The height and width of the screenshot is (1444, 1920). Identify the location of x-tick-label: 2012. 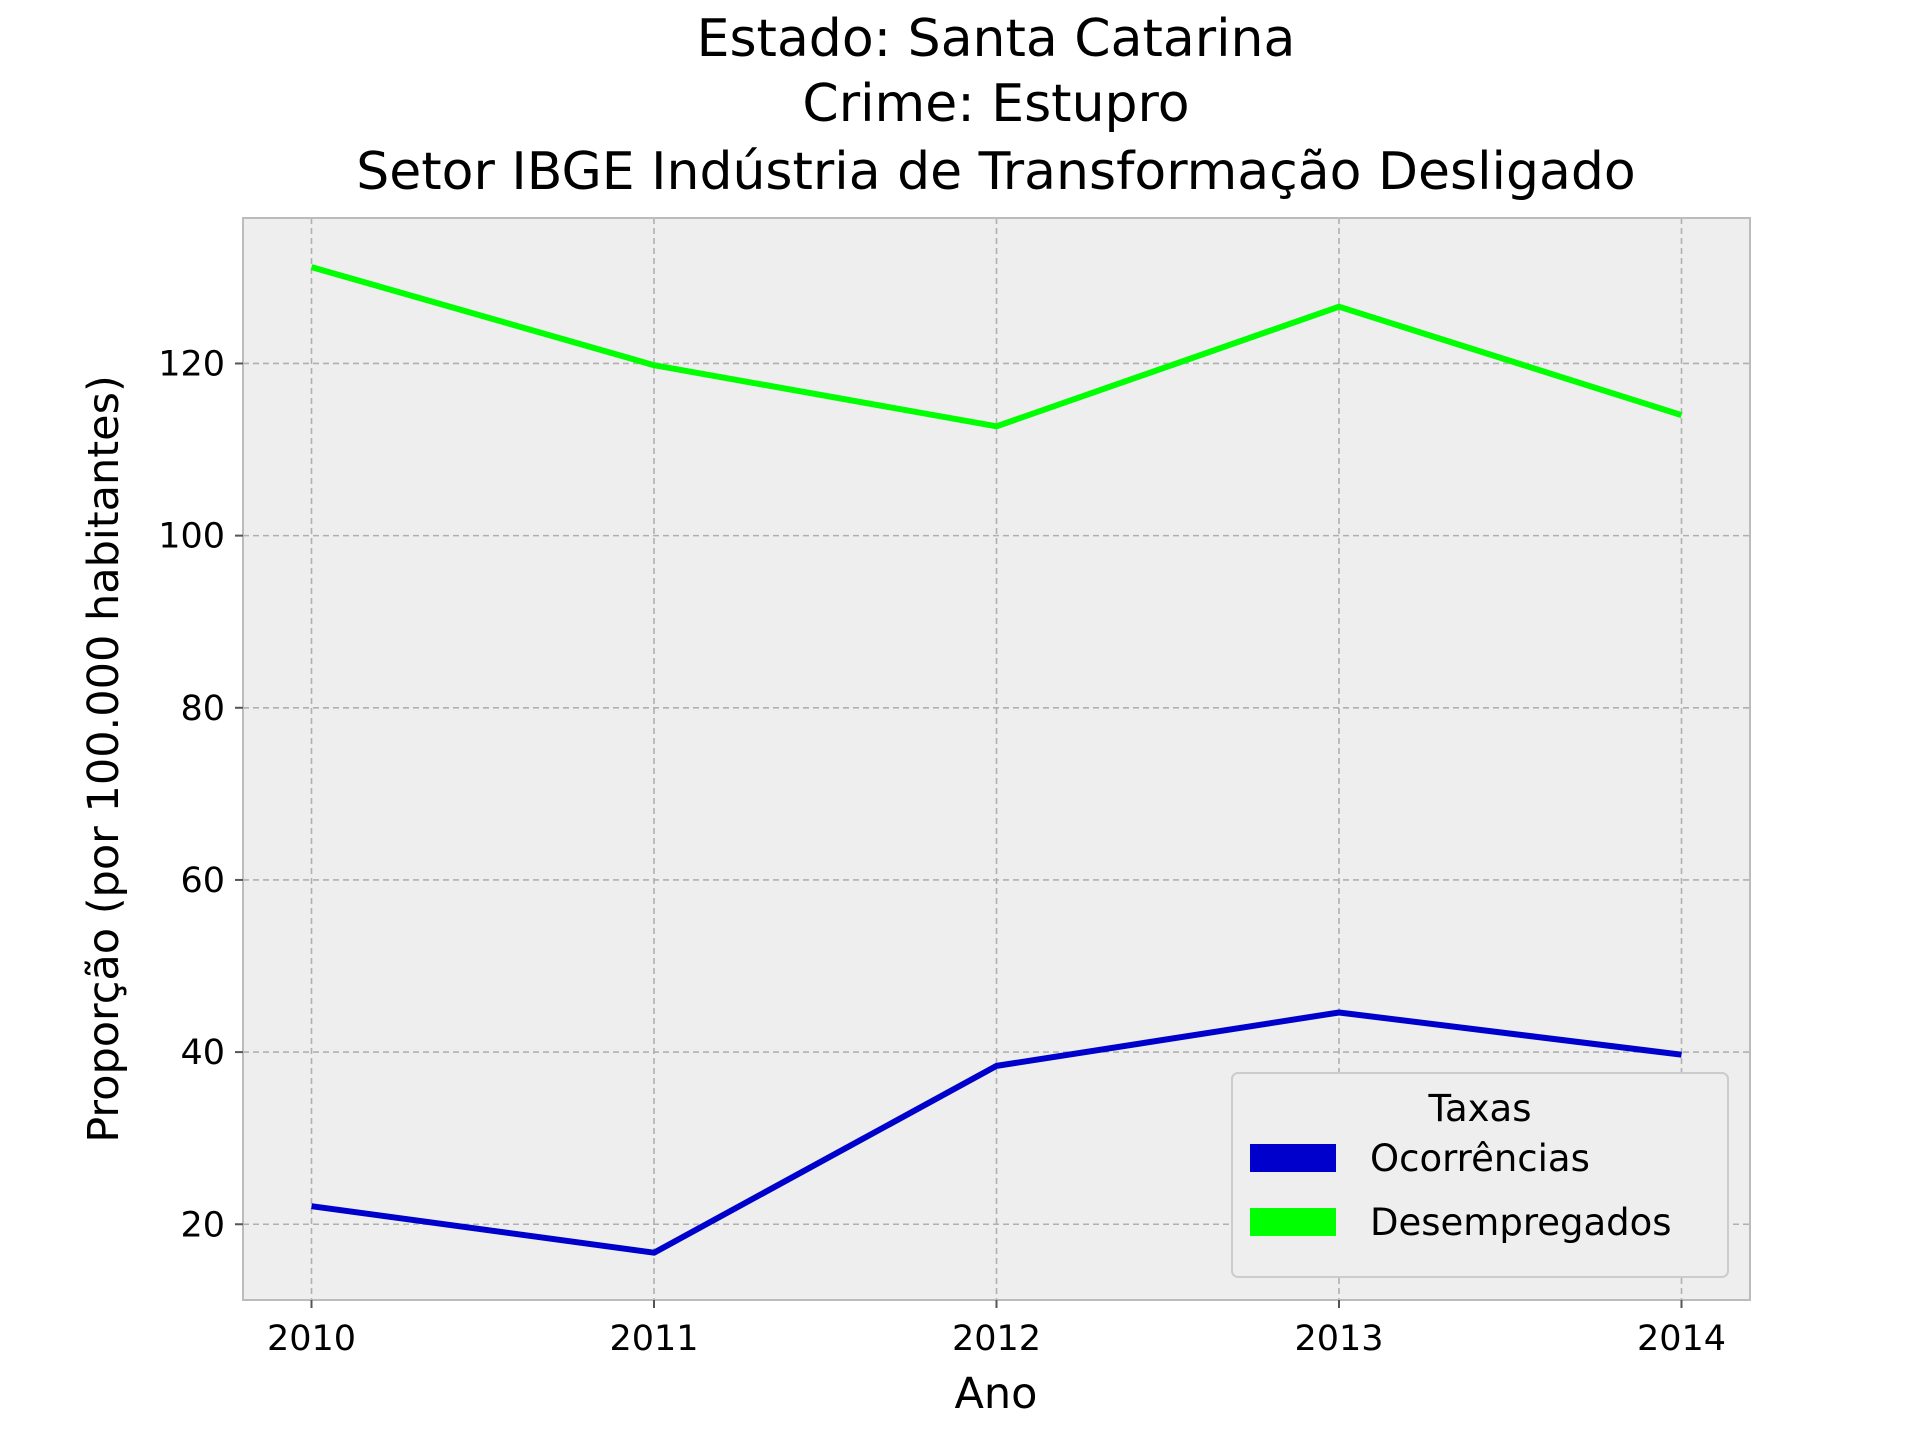
(996, 1339).